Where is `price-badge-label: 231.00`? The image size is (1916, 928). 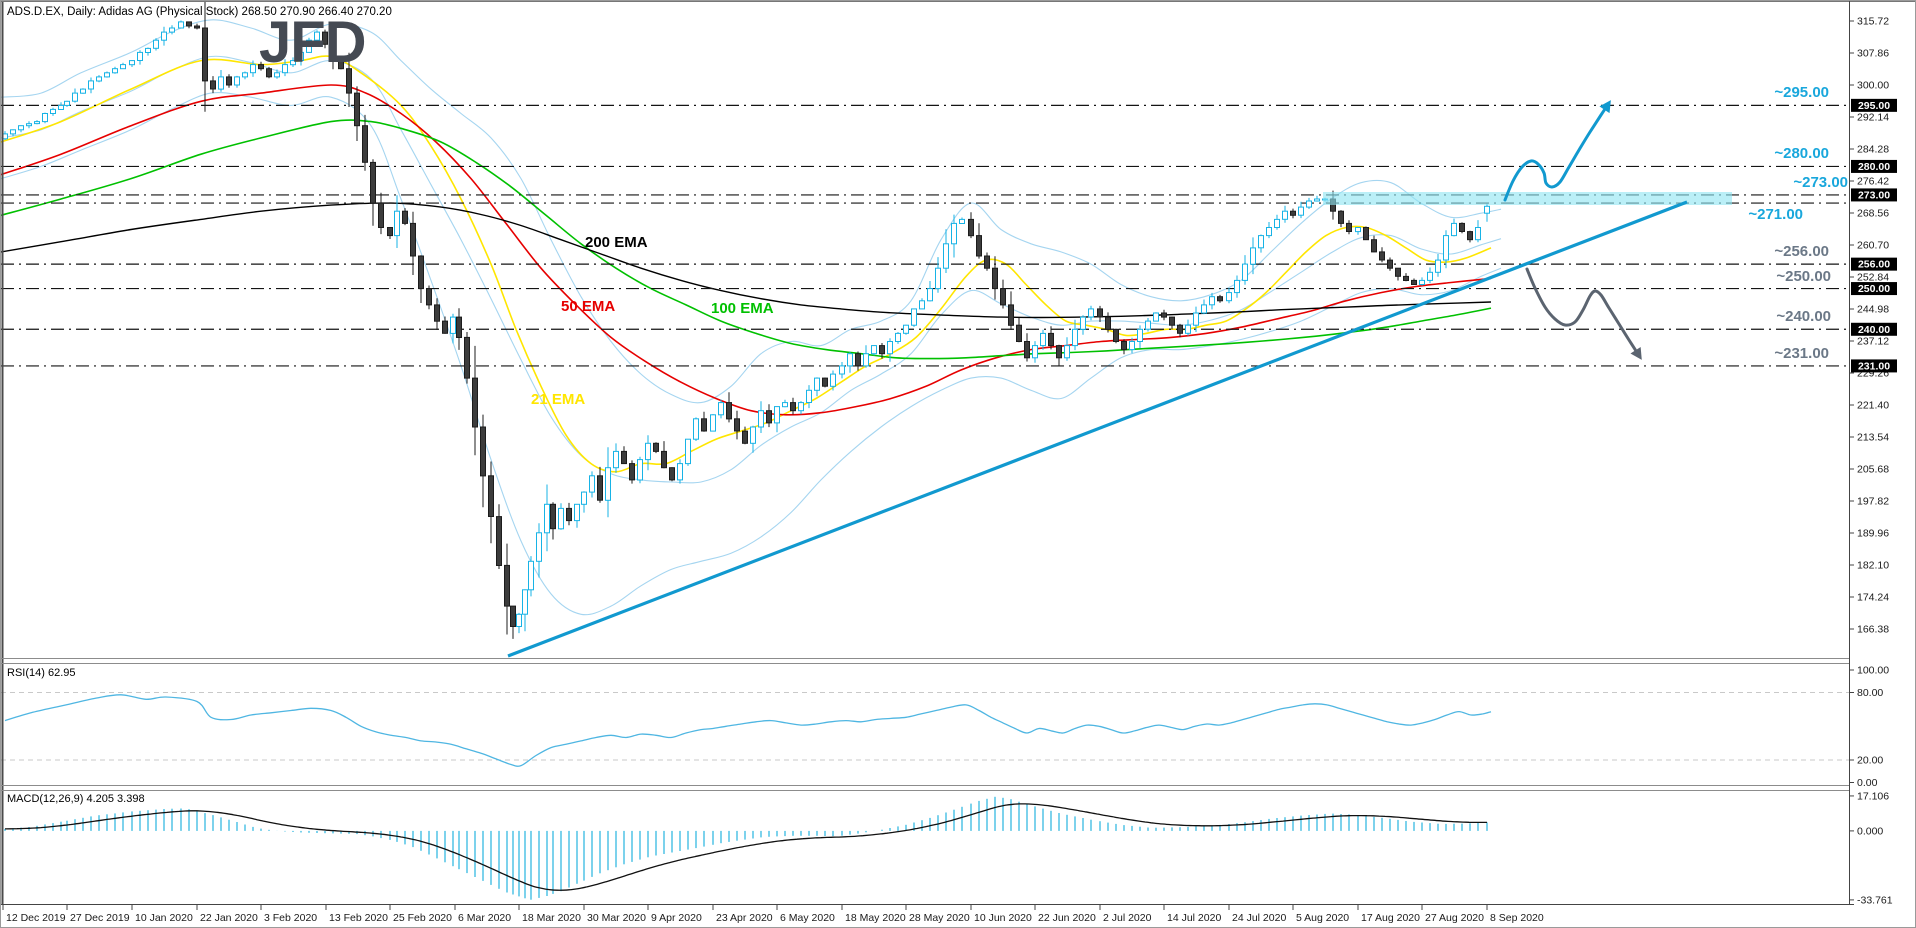
price-badge-label: 231.00 is located at coordinates (1874, 366).